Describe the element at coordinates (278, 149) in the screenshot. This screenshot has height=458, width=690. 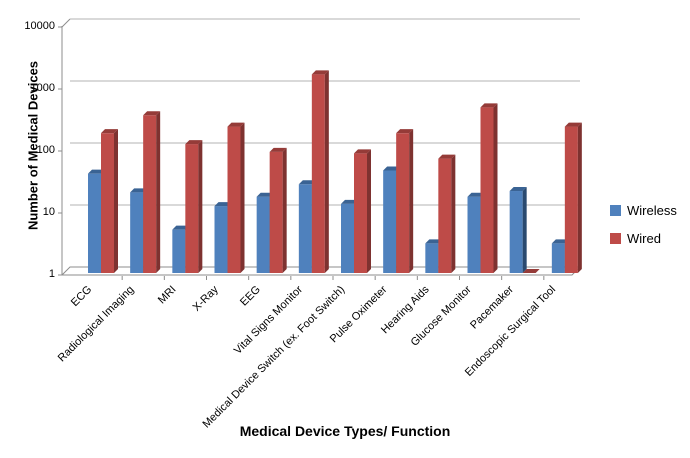
I see `bar-top-wired-eeg` at that location.